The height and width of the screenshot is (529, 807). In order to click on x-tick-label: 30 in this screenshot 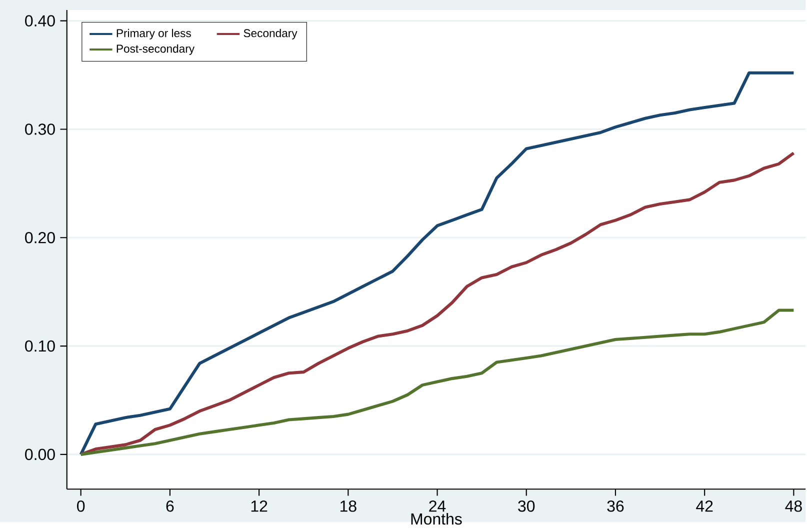, I will do `click(526, 506)`.